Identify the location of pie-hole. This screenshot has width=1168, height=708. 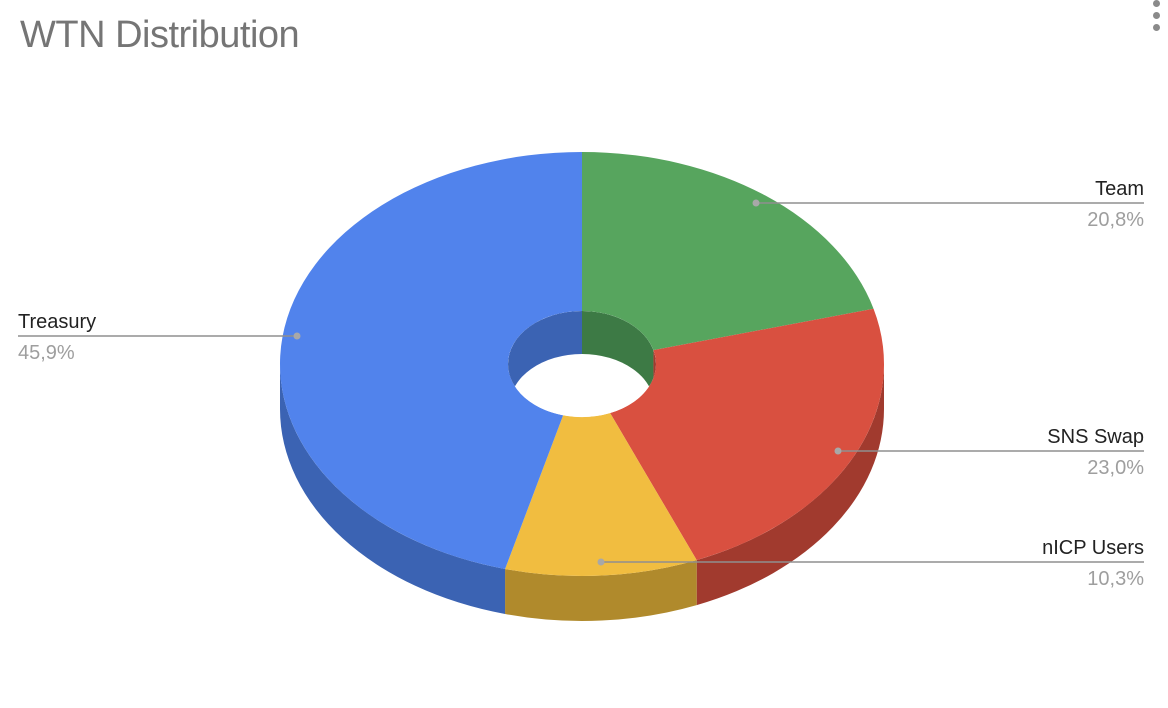
(582, 364).